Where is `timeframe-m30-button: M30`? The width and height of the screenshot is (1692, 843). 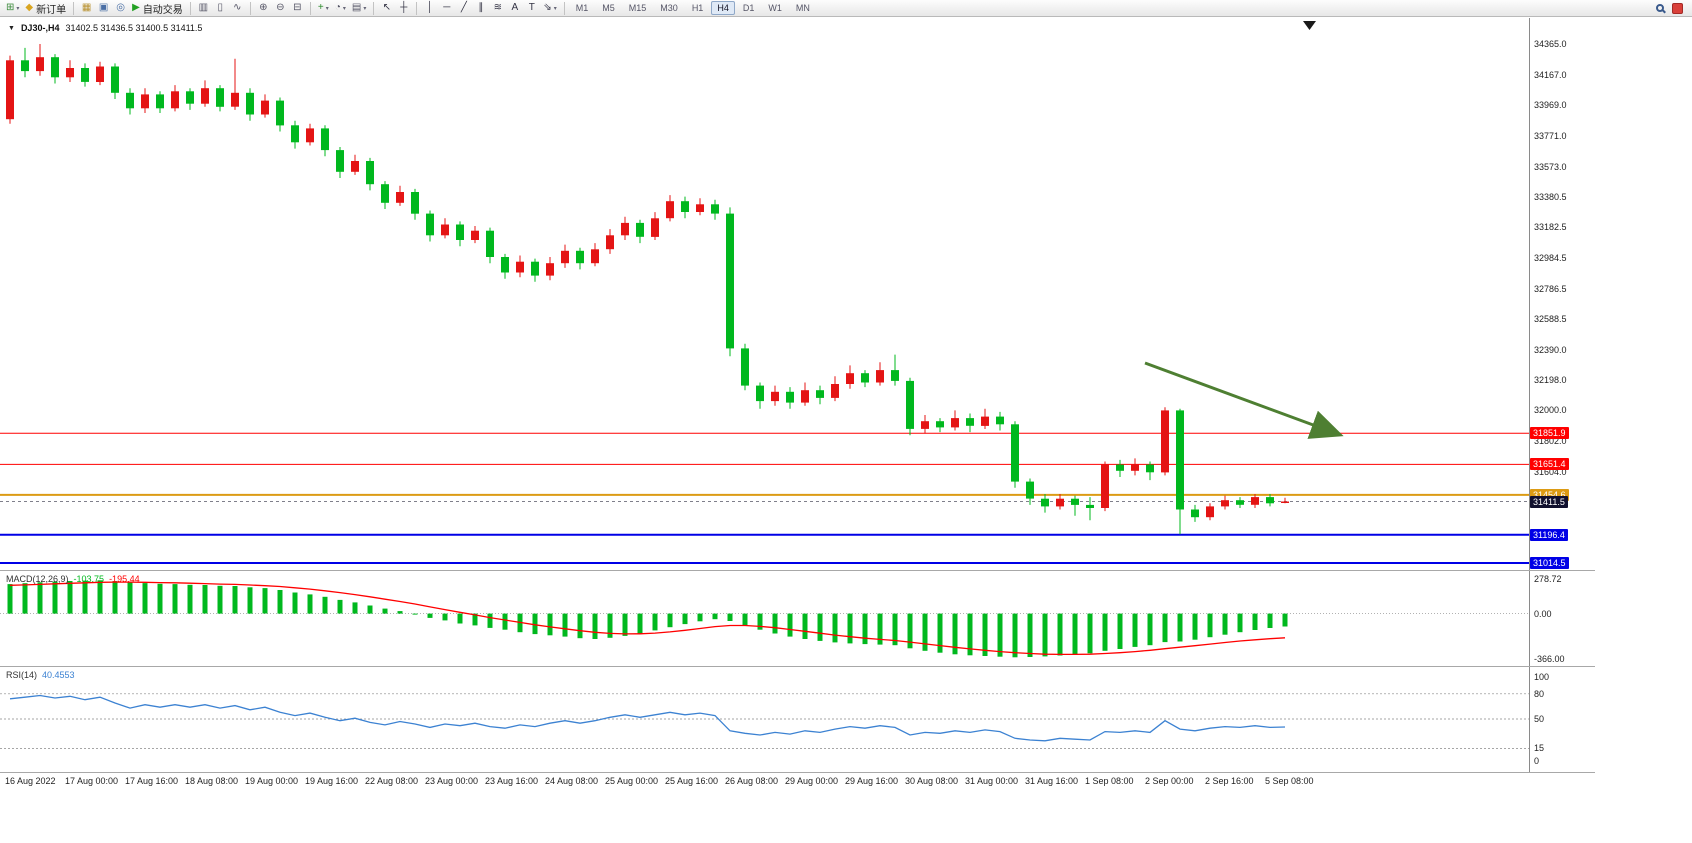
timeframe-m30-button: M30 is located at coordinates (669, 8).